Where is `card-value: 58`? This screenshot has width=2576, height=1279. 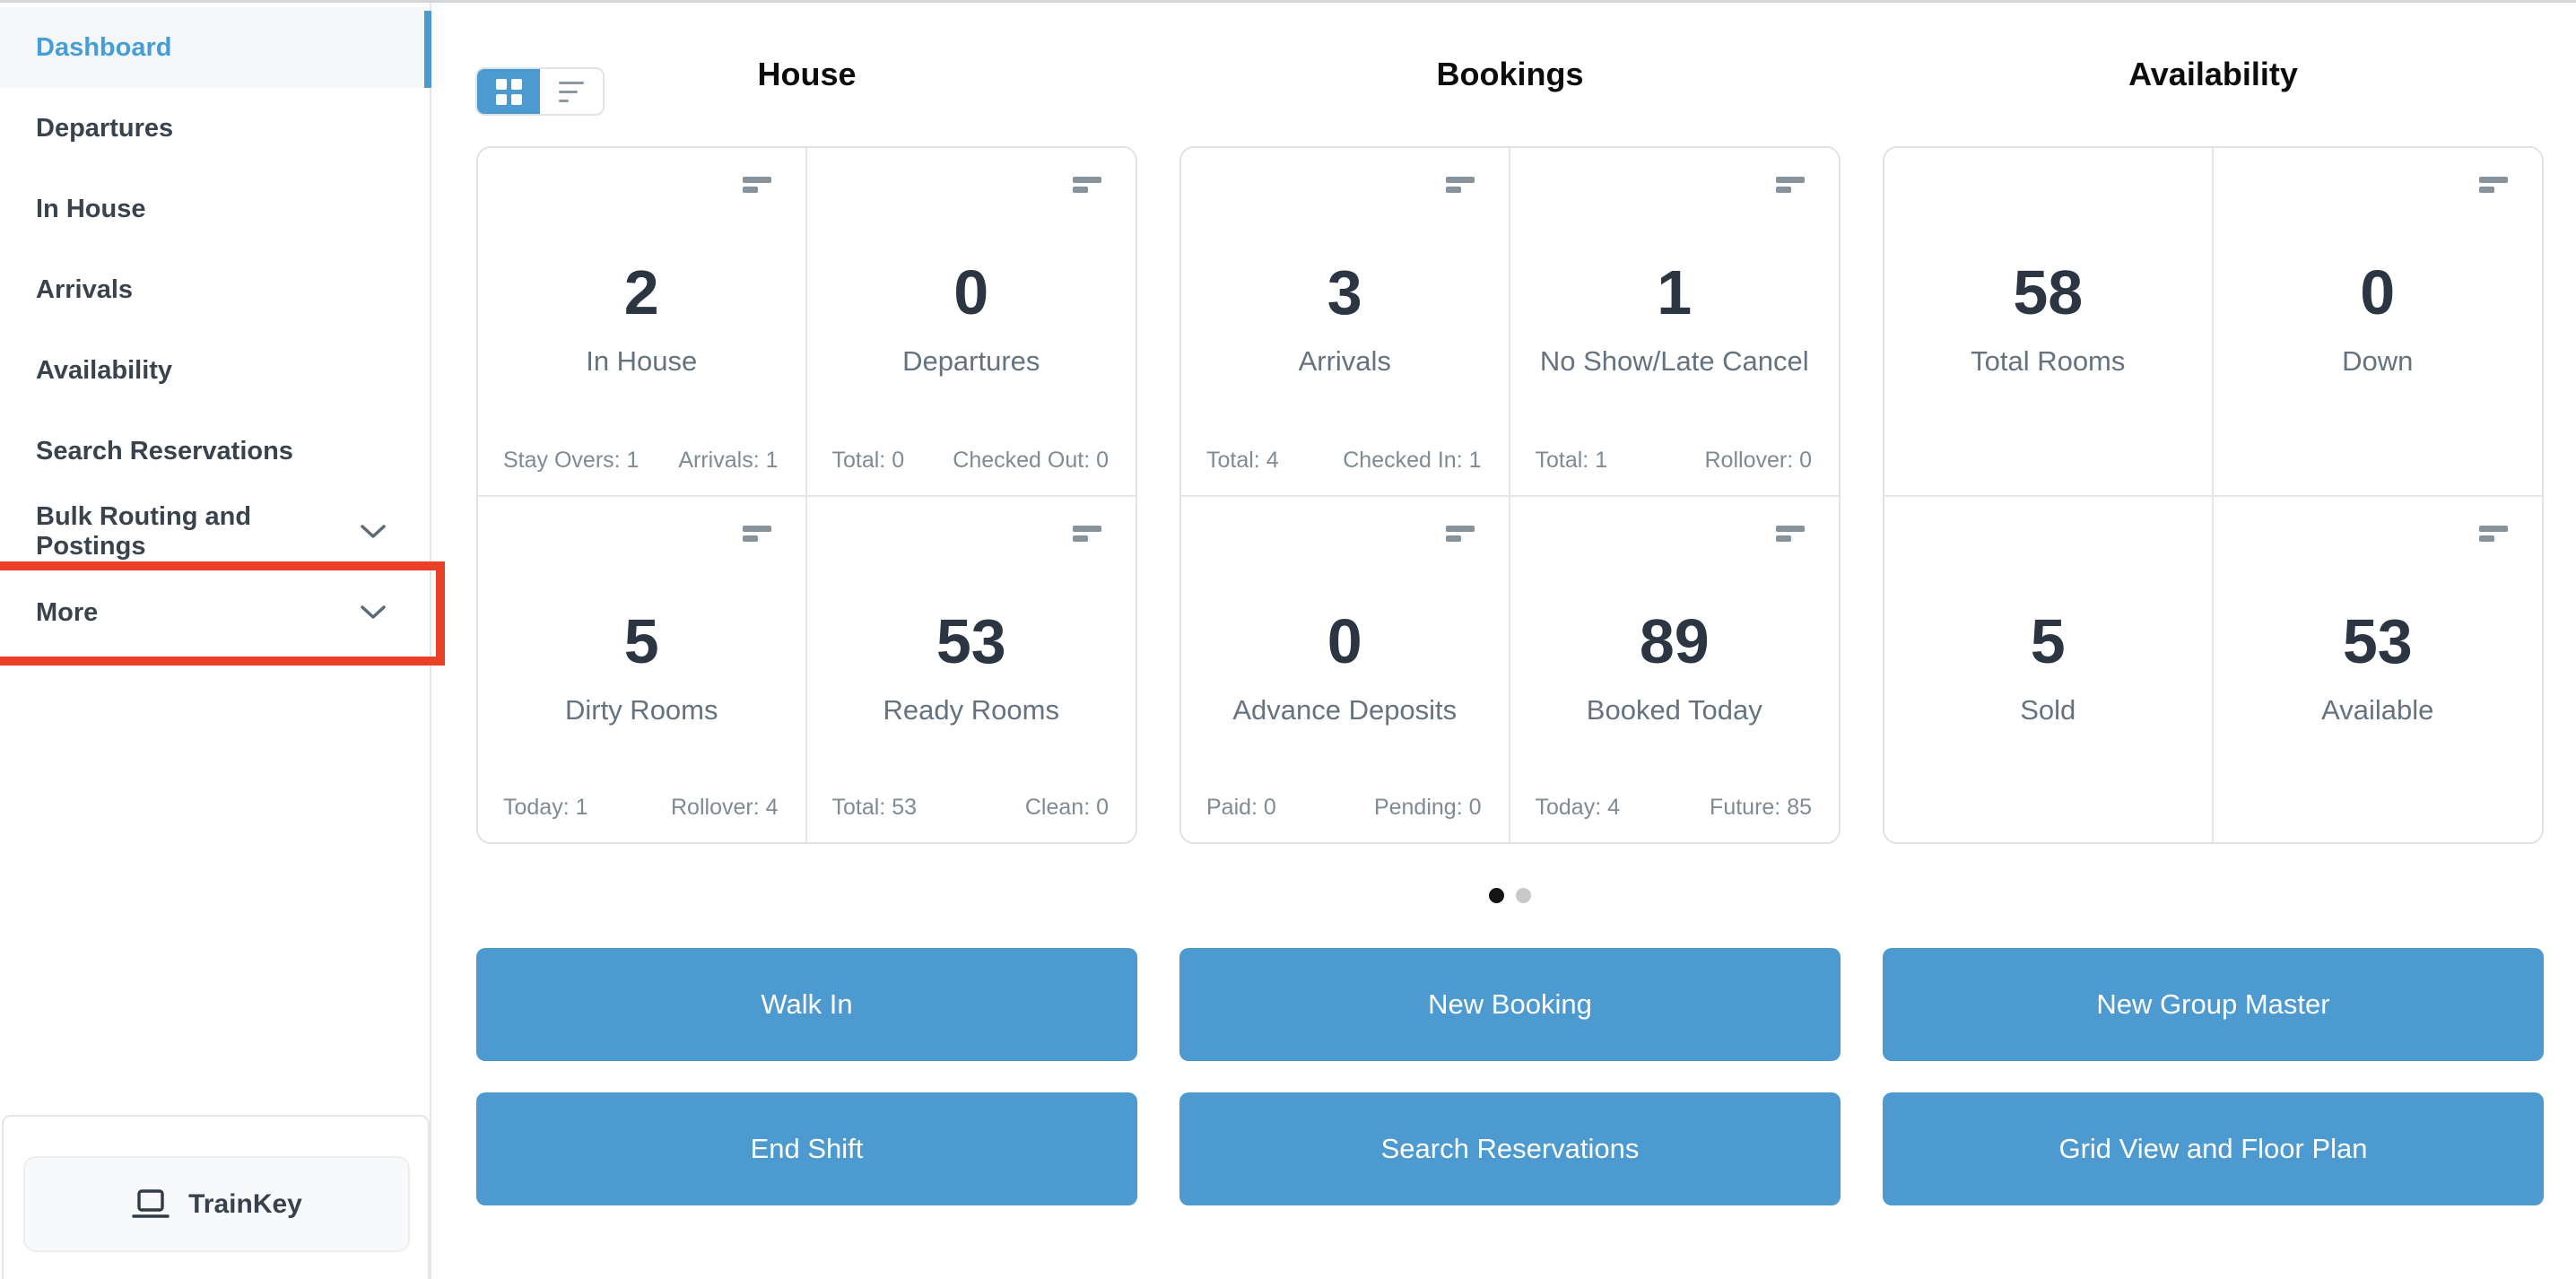 card-value: 58 is located at coordinates (2048, 292).